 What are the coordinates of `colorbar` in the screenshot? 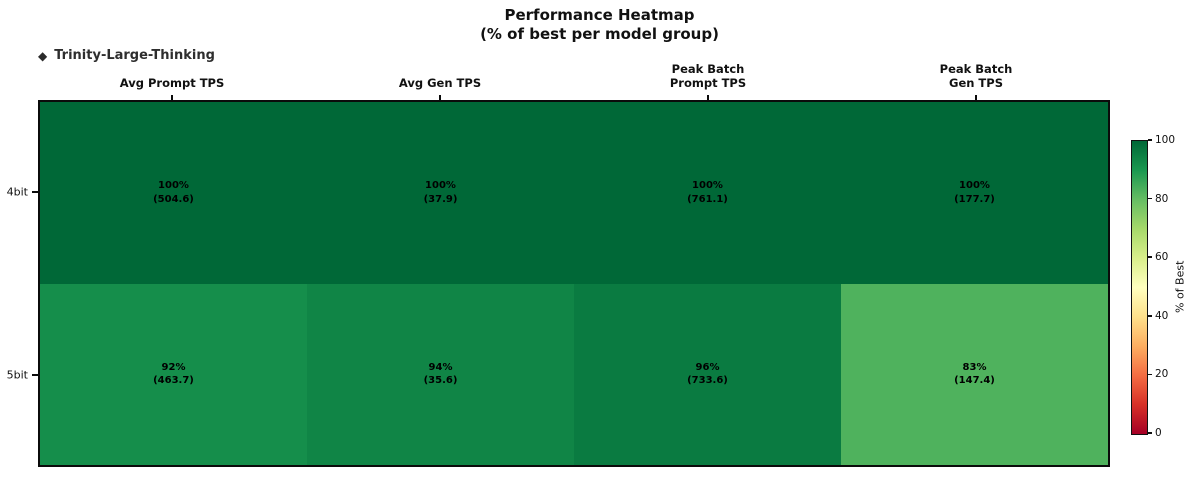 It's located at (1139, 287).